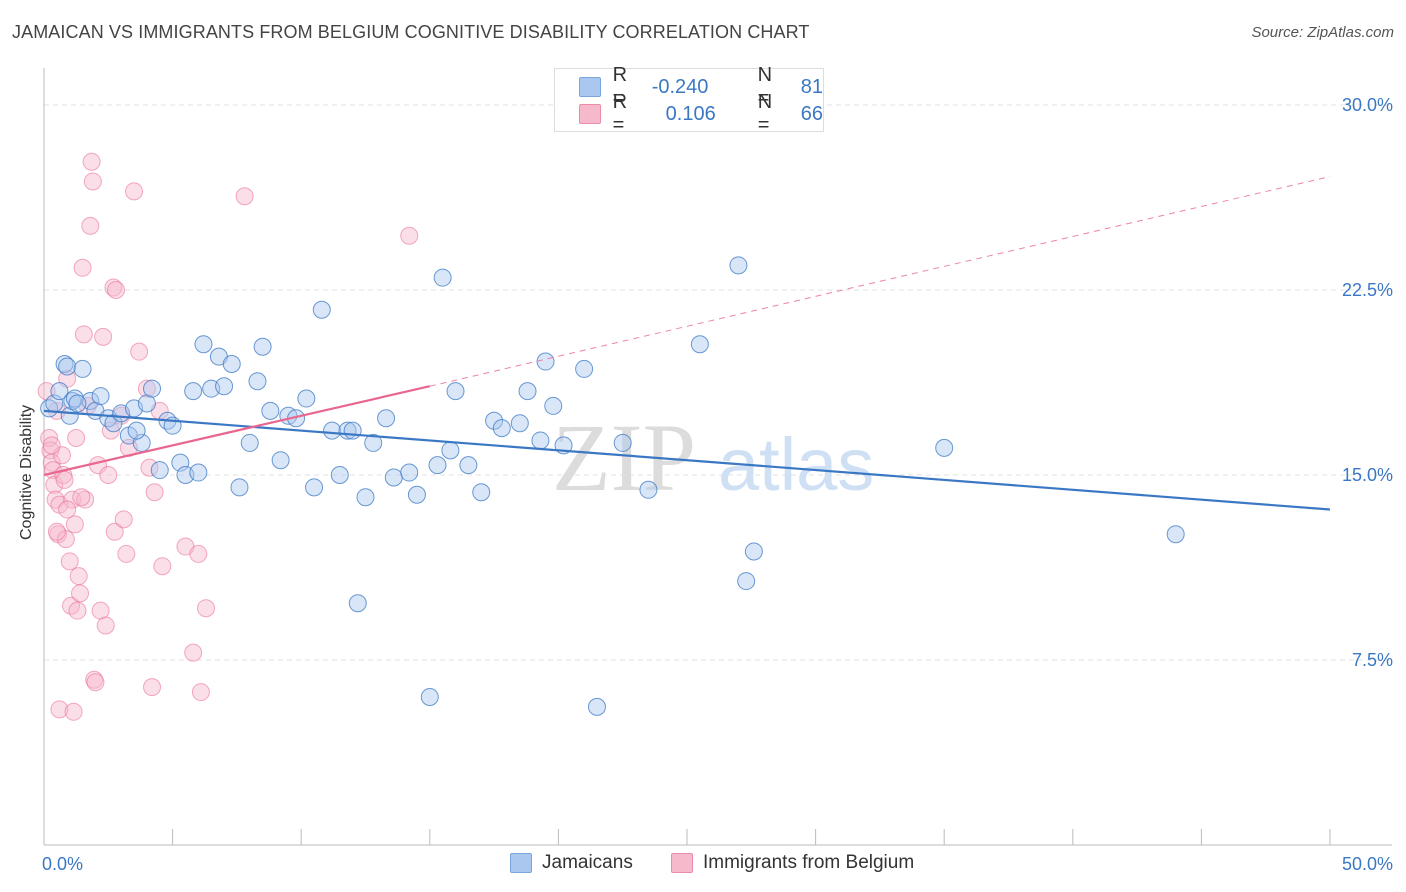 The height and width of the screenshot is (892, 1406). What do you see at coordinates (809, 862) in the screenshot?
I see `bottom-legend-label: Immigrants from Belgium` at bounding box center [809, 862].